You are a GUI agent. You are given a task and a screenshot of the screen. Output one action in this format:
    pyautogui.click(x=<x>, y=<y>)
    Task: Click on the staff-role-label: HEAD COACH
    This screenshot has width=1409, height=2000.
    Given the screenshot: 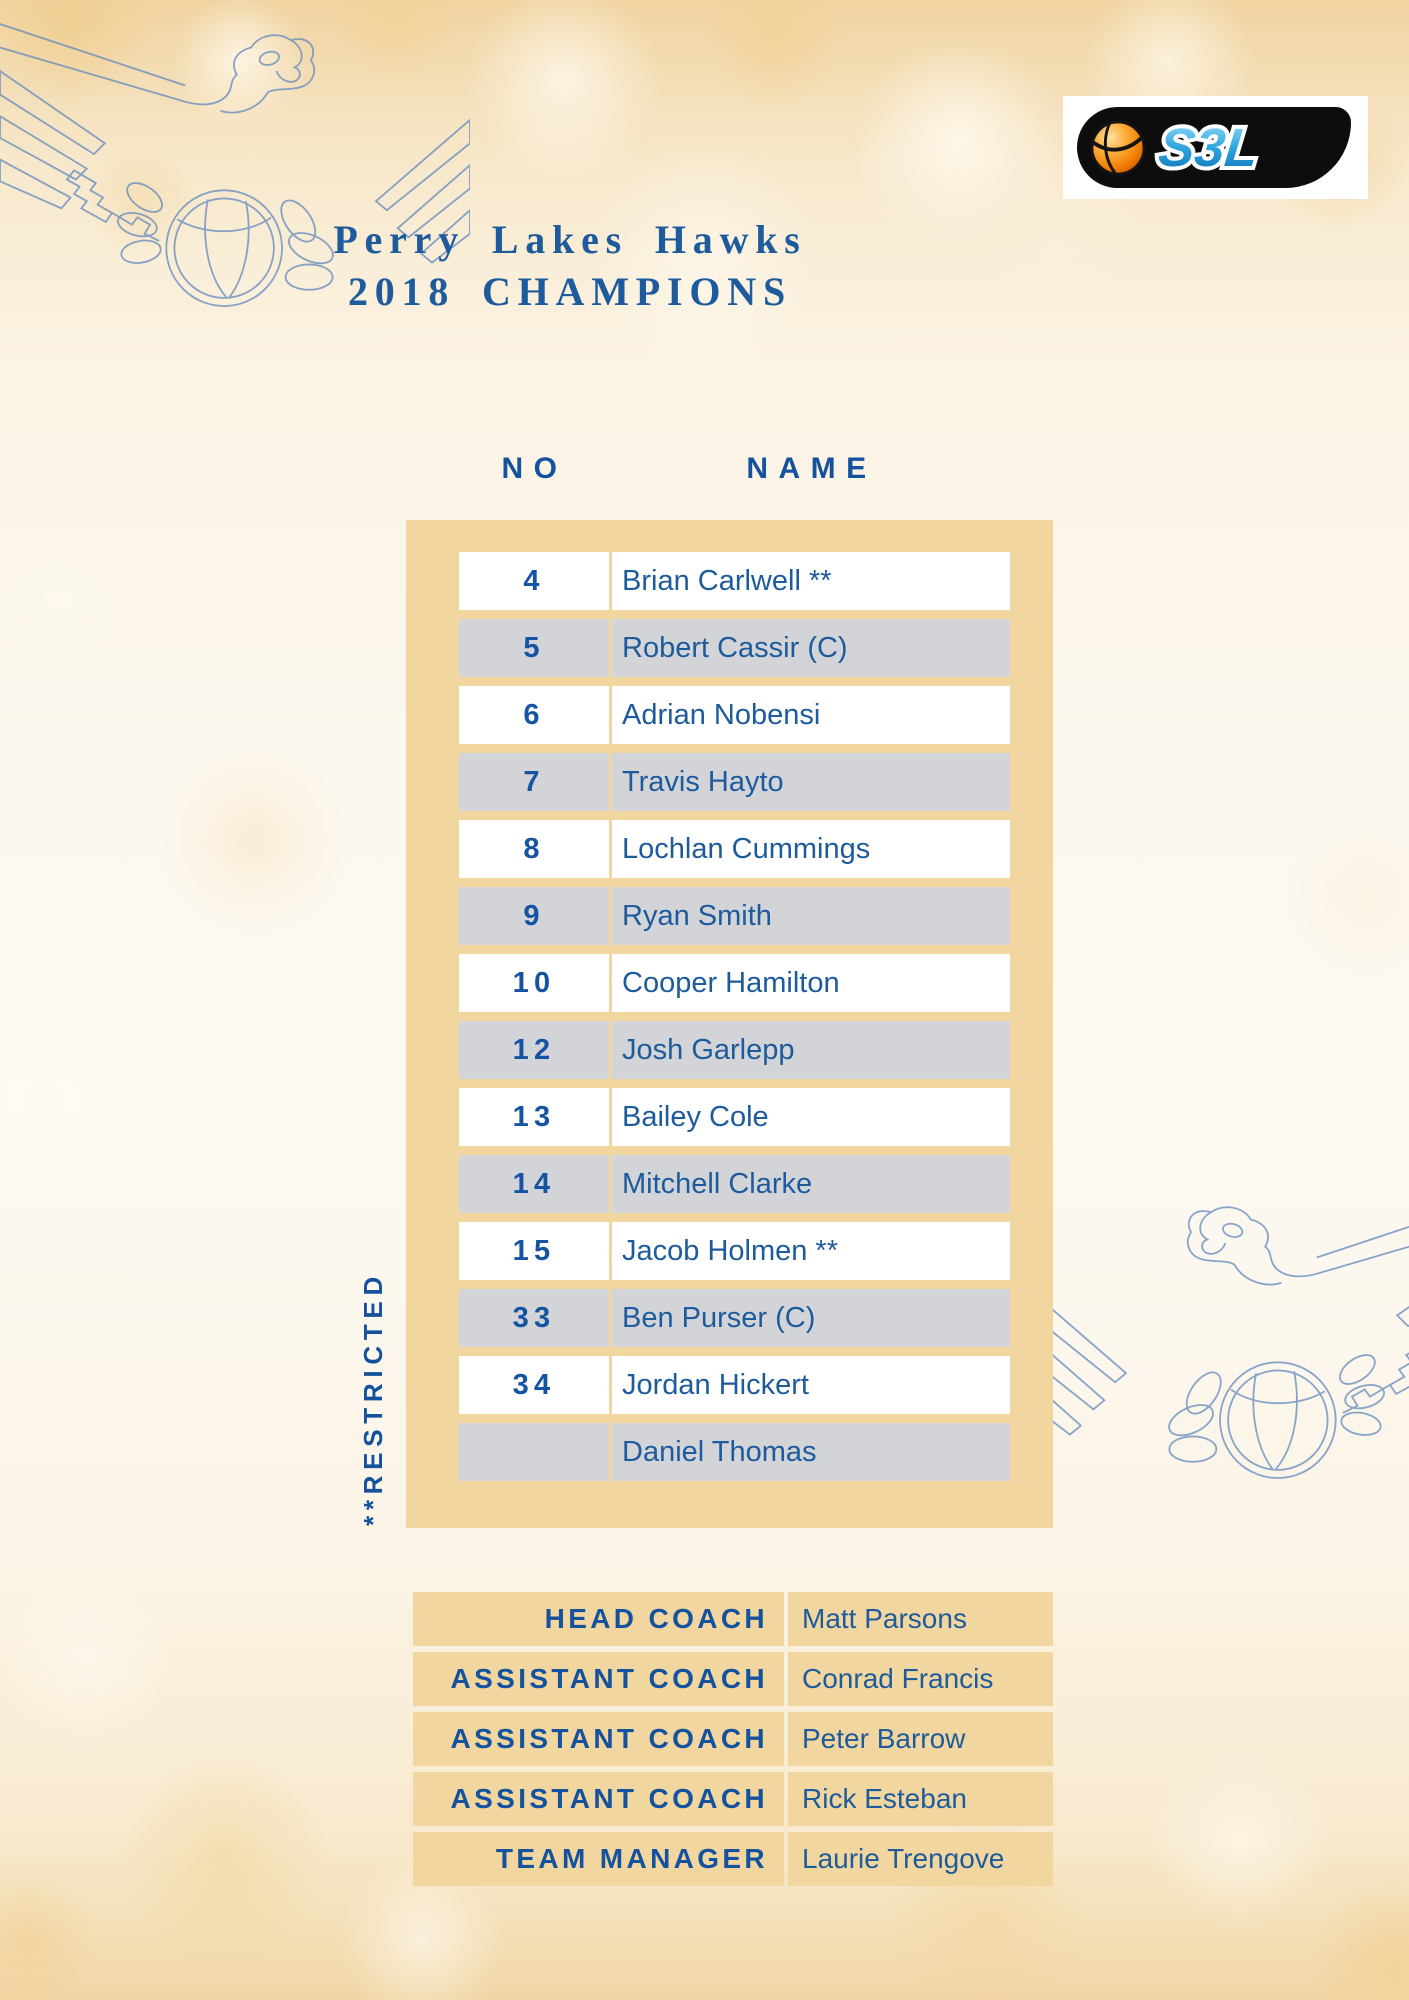 What is the action you would take?
    pyautogui.click(x=598, y=1619)
    